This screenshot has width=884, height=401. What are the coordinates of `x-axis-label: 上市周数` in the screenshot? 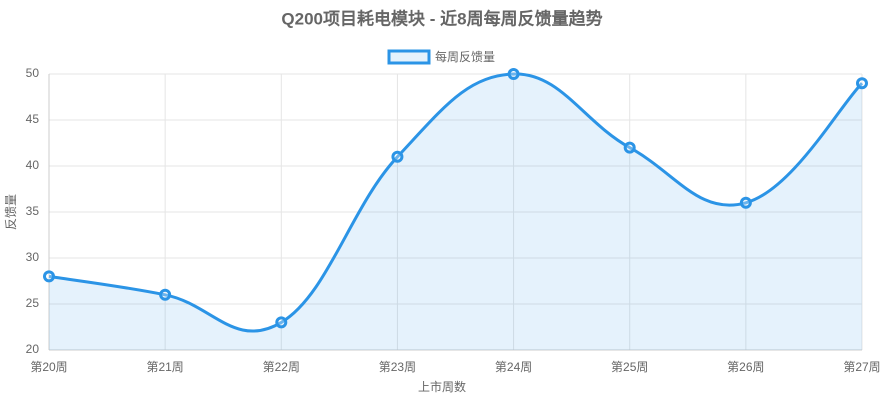 It's located at (442, 386).